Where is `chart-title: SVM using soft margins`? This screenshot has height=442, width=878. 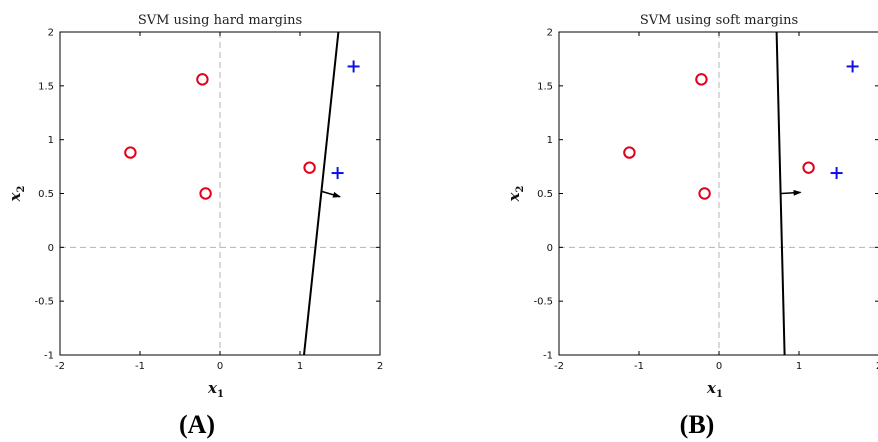
chart-title: SVM using soft margins is located at coordinates (719, 20).